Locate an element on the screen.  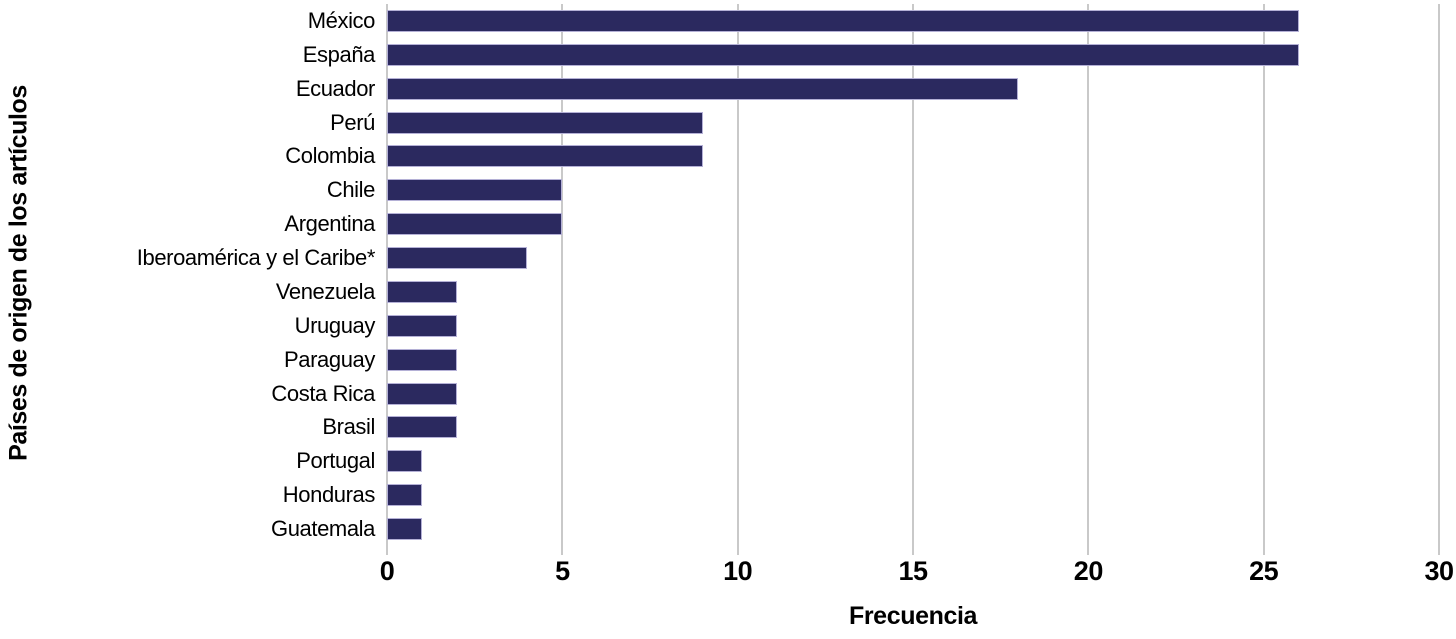
bar-chile is located at coordinates (475, 190).